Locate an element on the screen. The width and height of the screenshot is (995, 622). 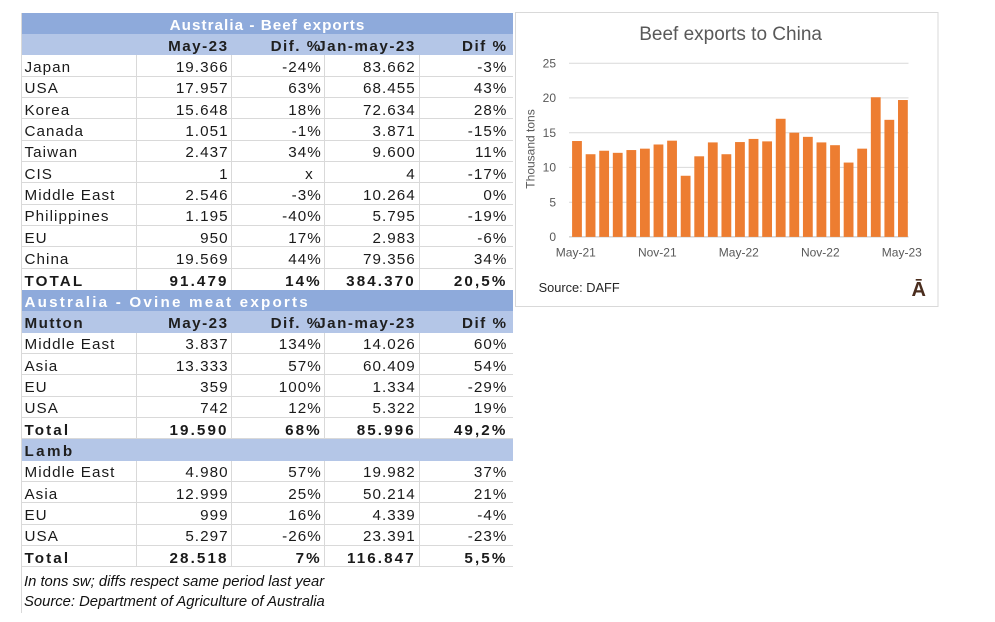
svg-text: 10 is located at coordinates (550, 168).